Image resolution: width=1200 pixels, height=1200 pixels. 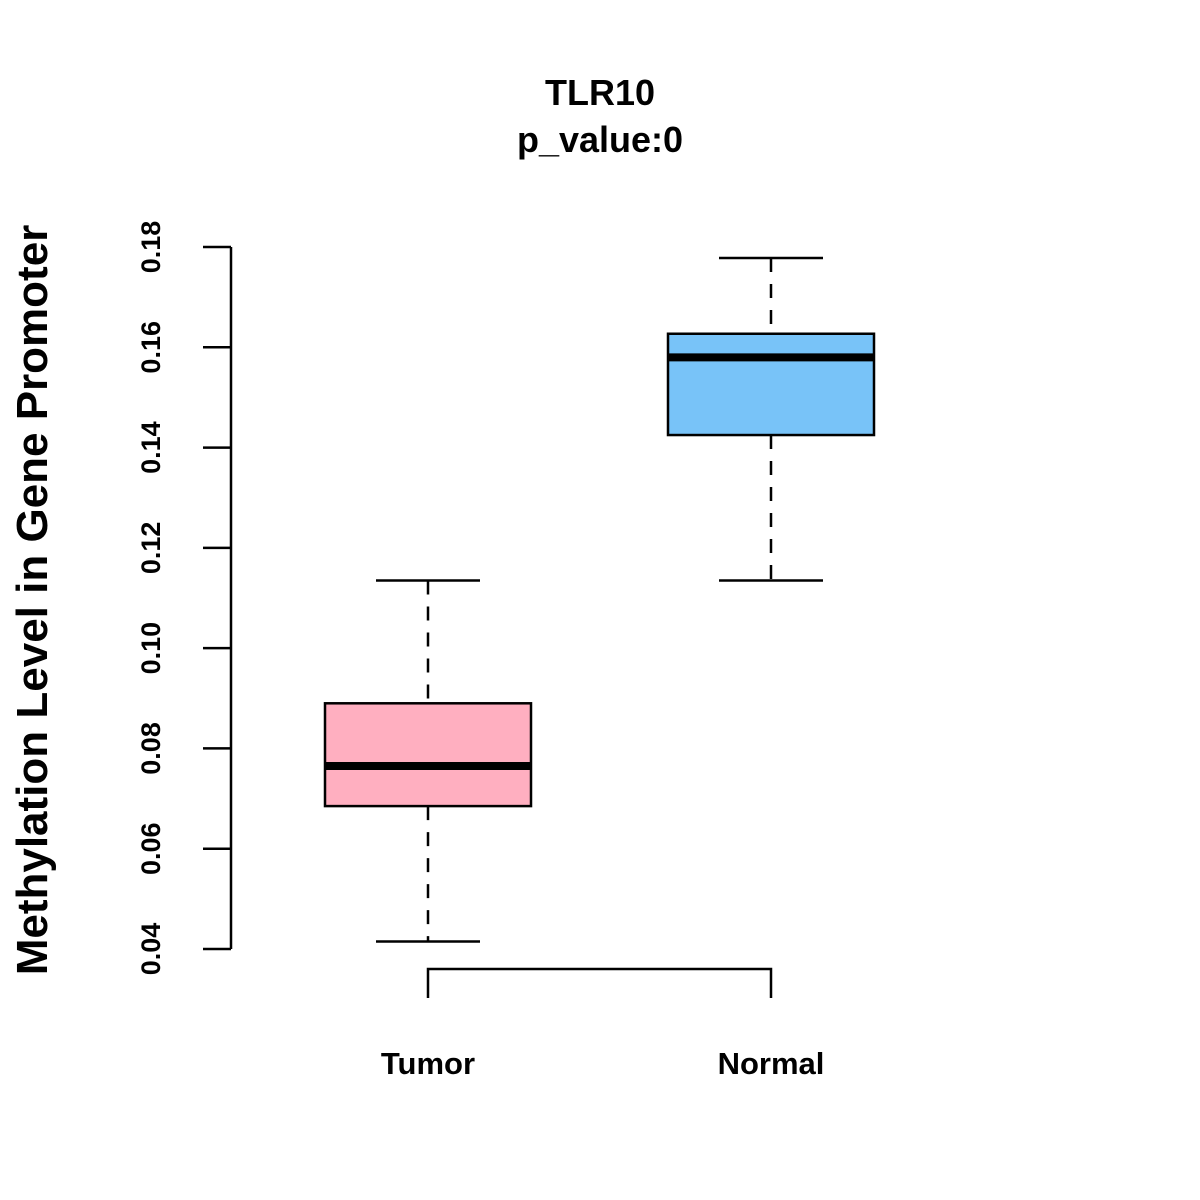 What do you see at coordinates (151, 548) in the screenshot?
I see `y-tick-label: 0.12` at bounding box center [151, 548].